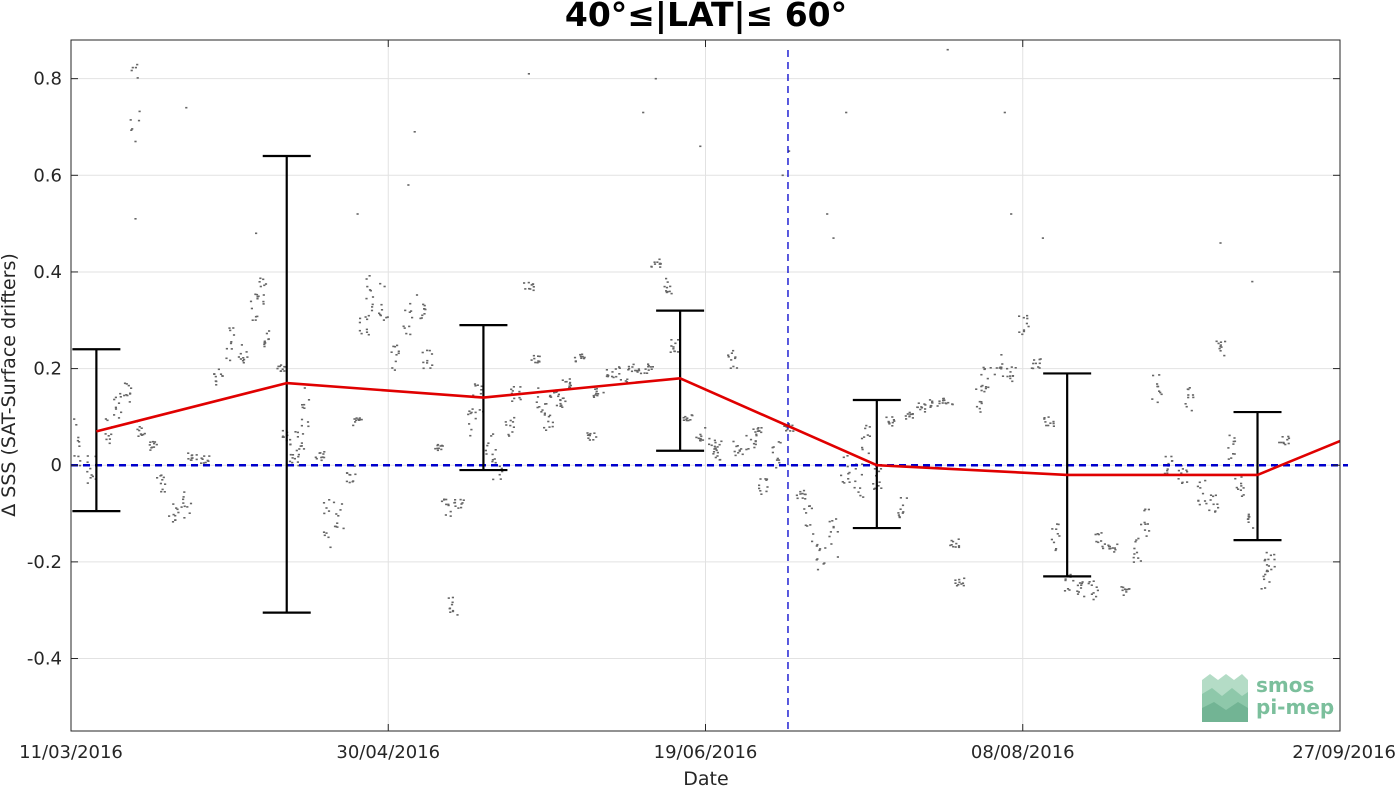 This screenshot has width=1398, height=787. I want to click on x-tick-label: 11/03/2016, so click(71, 752).